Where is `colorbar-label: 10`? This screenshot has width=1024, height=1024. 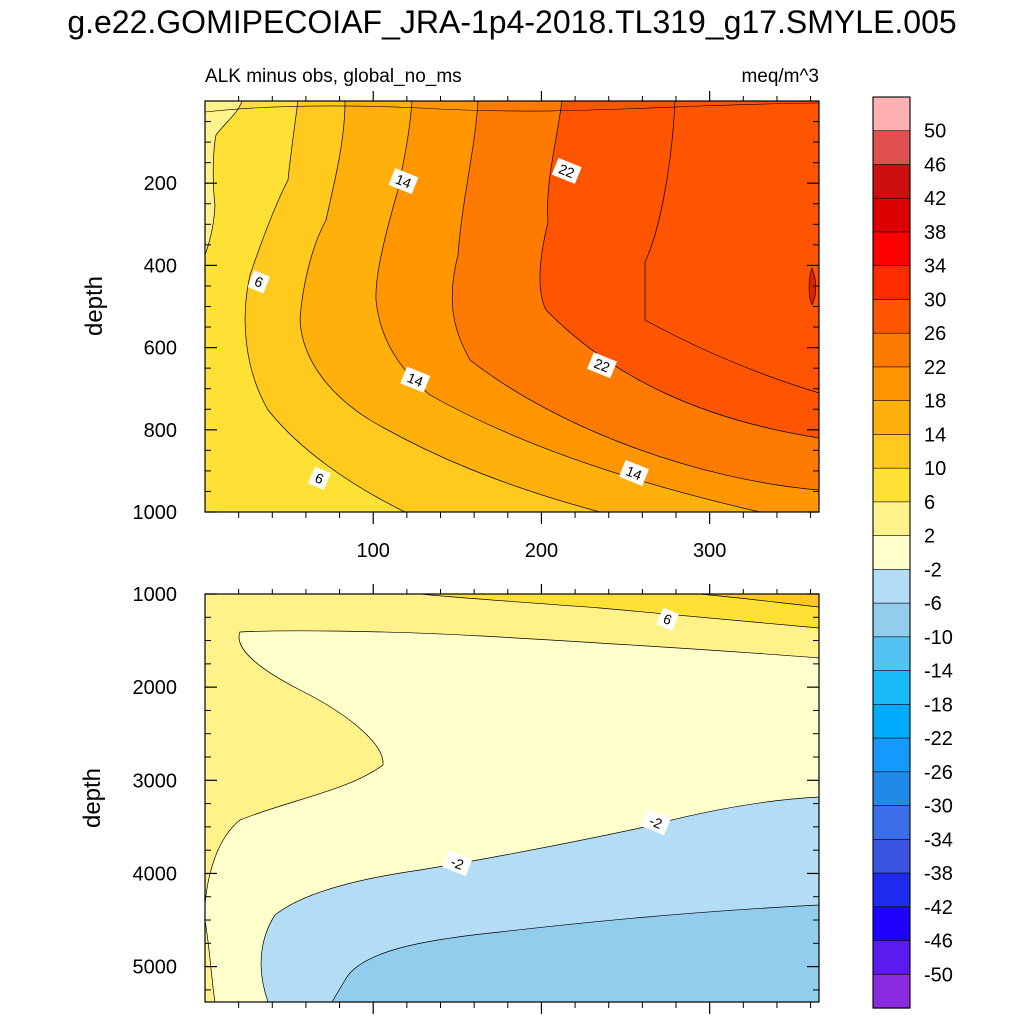
colorbar-label: 10 is located at coordinates (935, 469).